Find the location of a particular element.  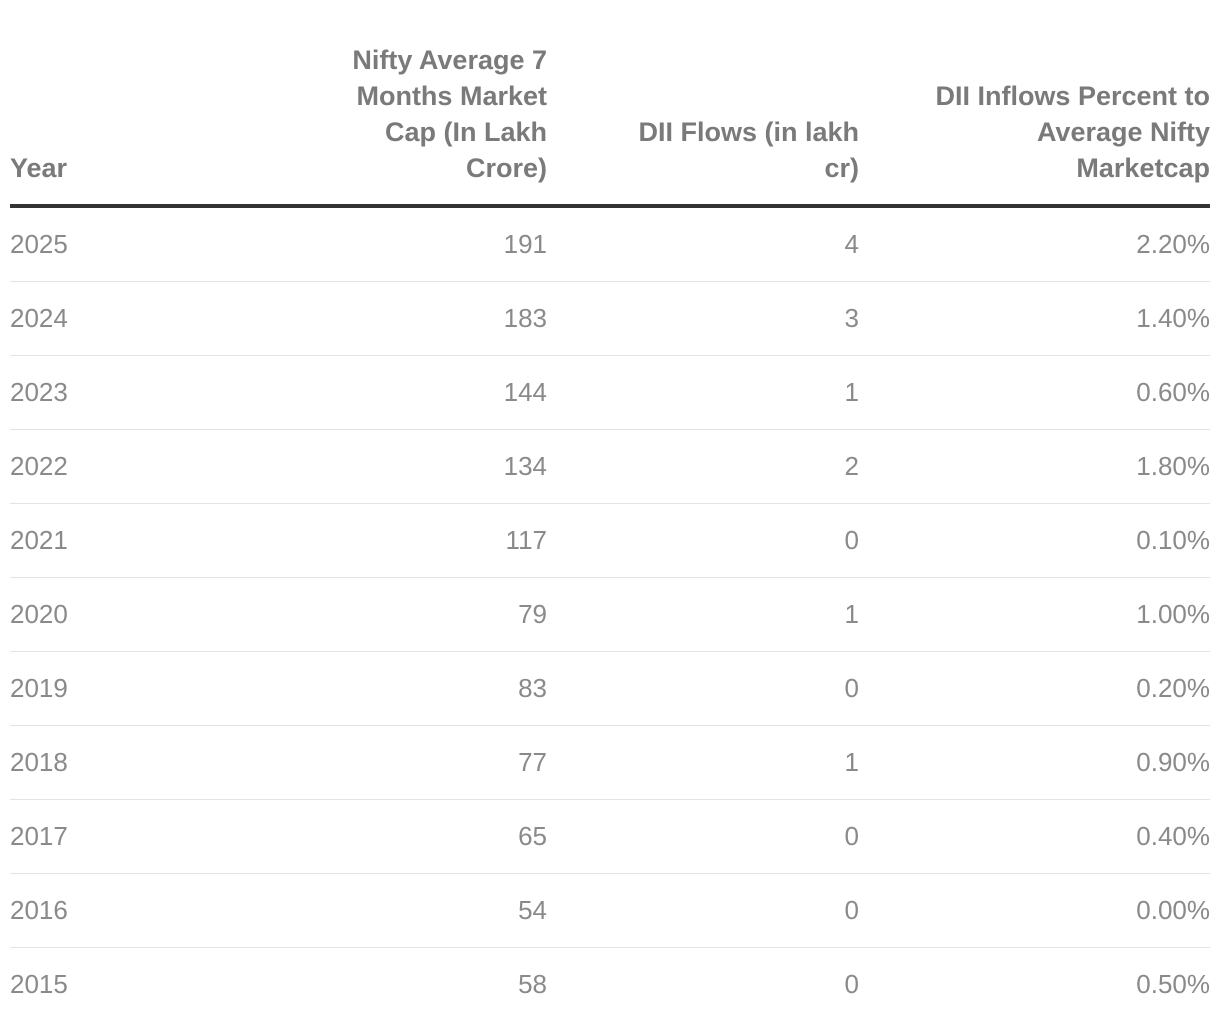

table-row: 2025 191 4 2.20% is located at coordinates (610, 244).